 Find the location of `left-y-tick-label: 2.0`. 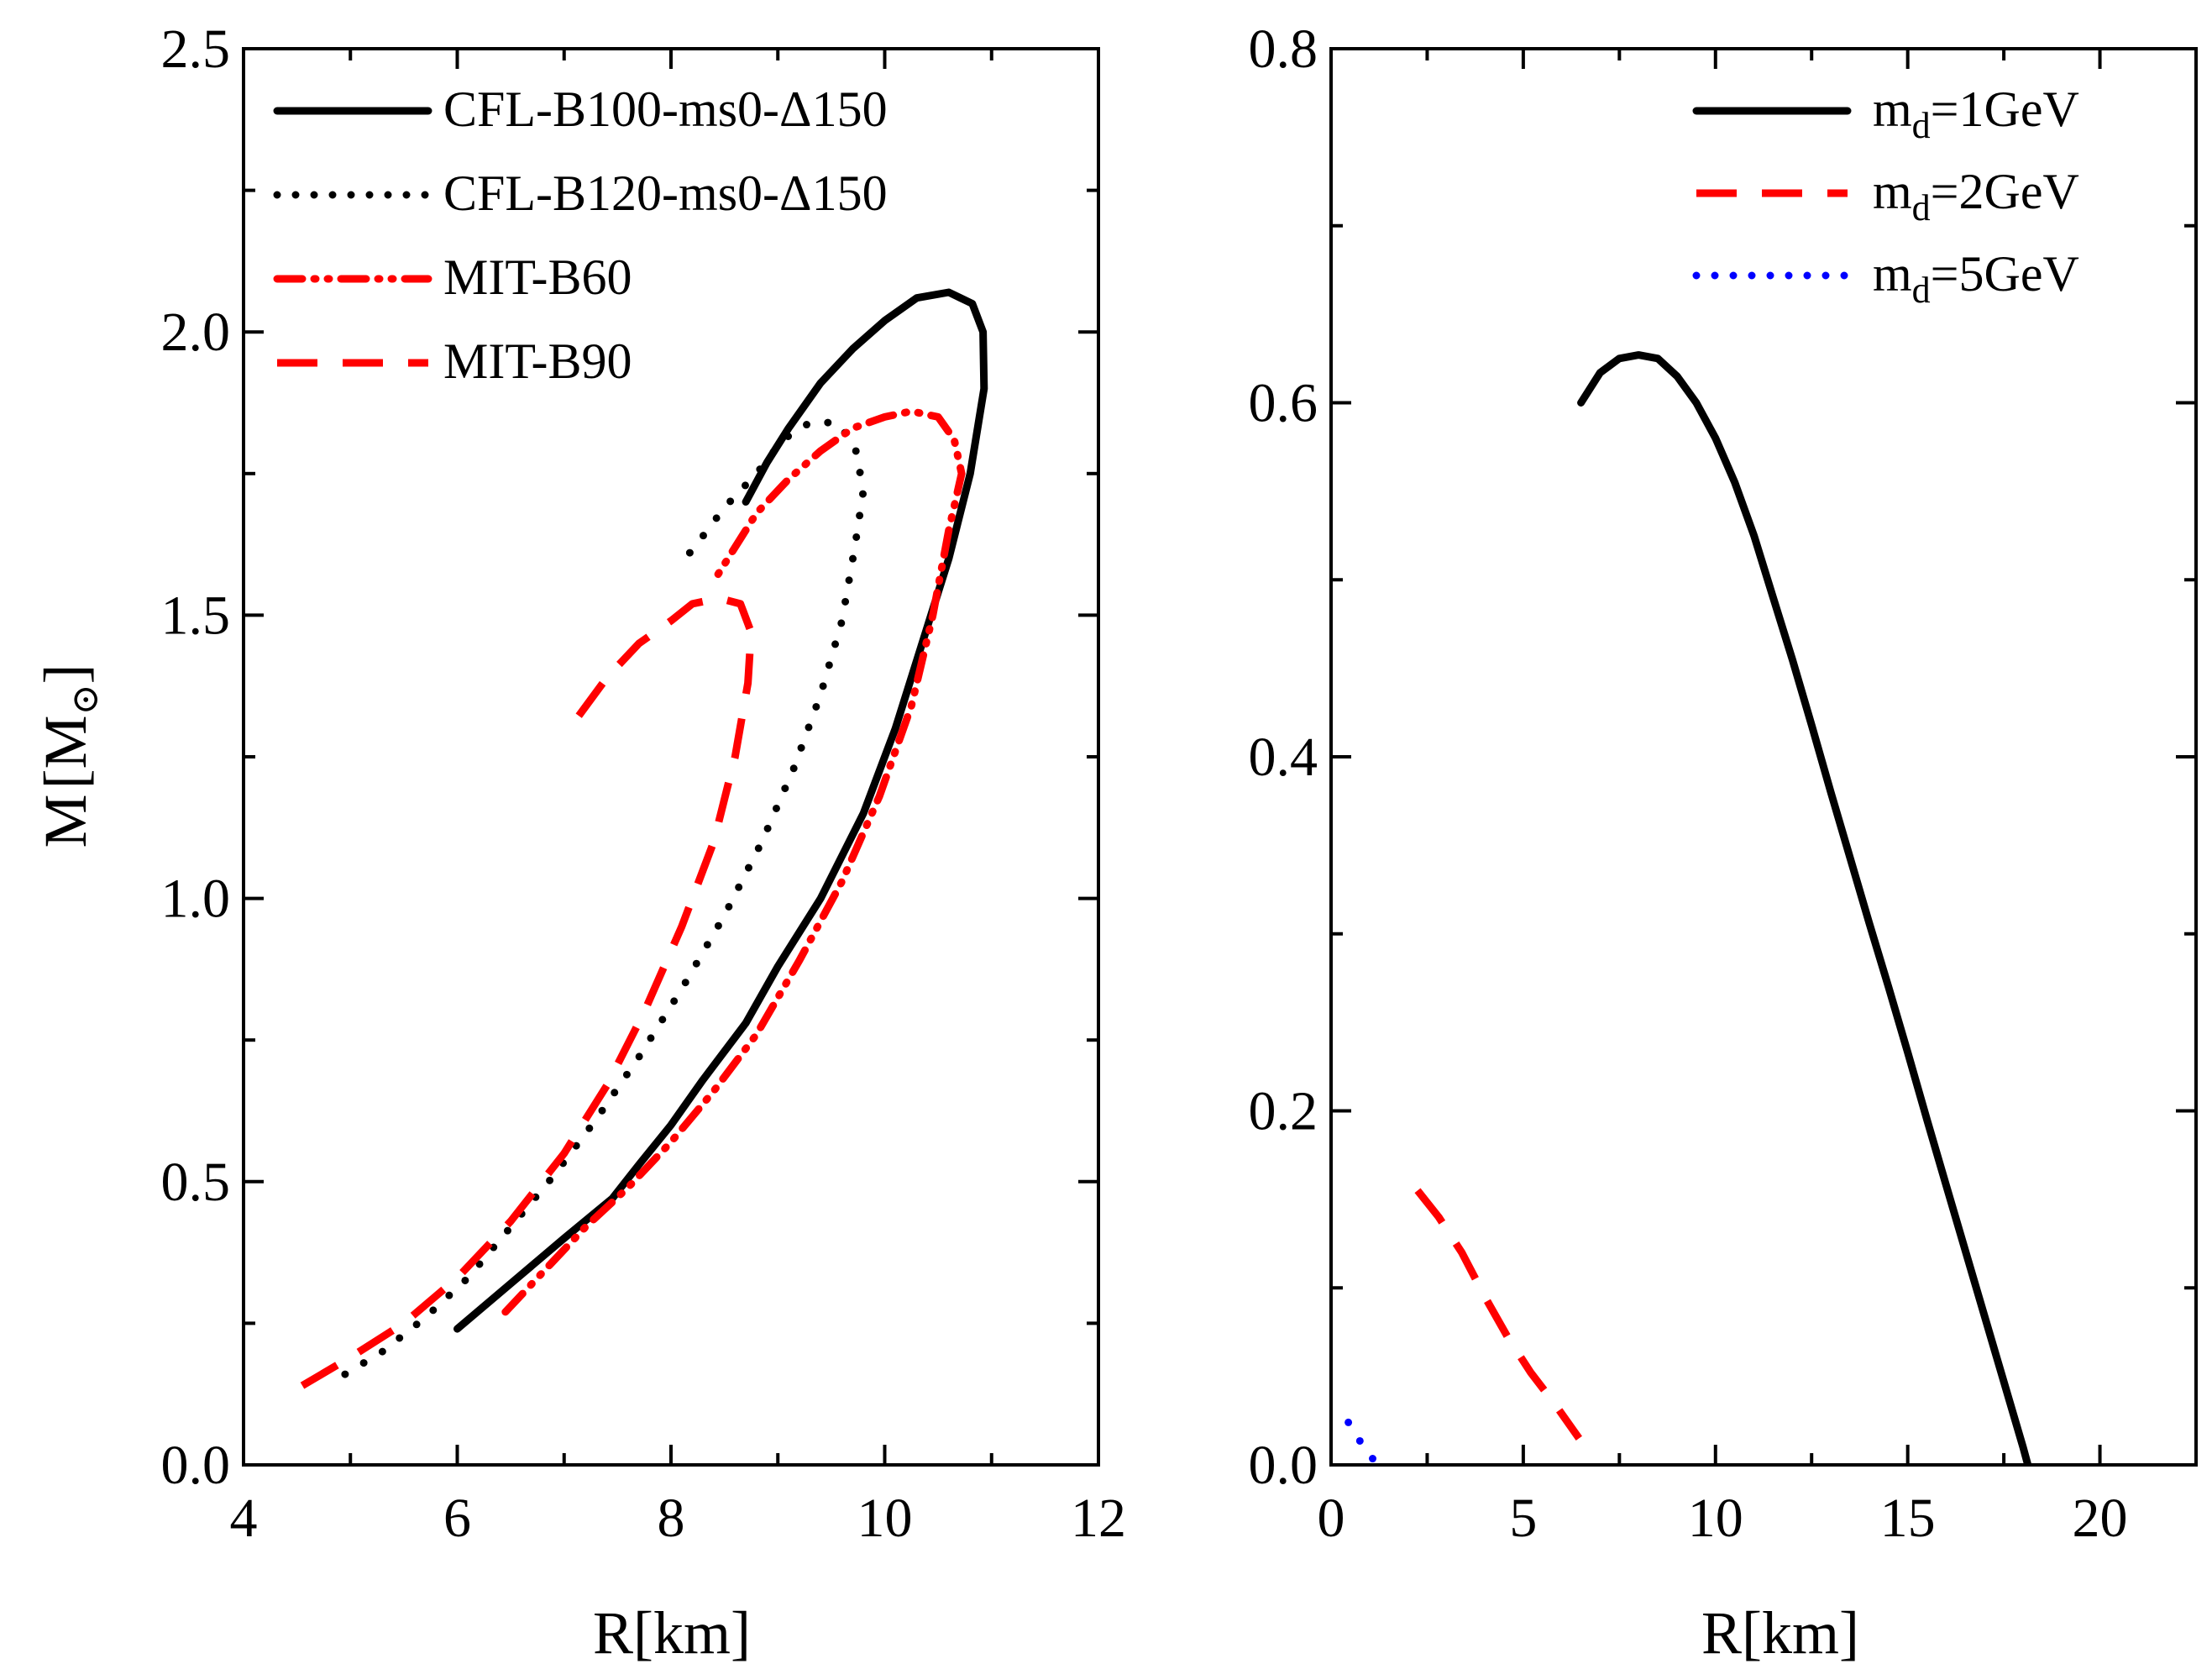

left-y-tick-label: 2.0 is located at coordinates (196, 332).